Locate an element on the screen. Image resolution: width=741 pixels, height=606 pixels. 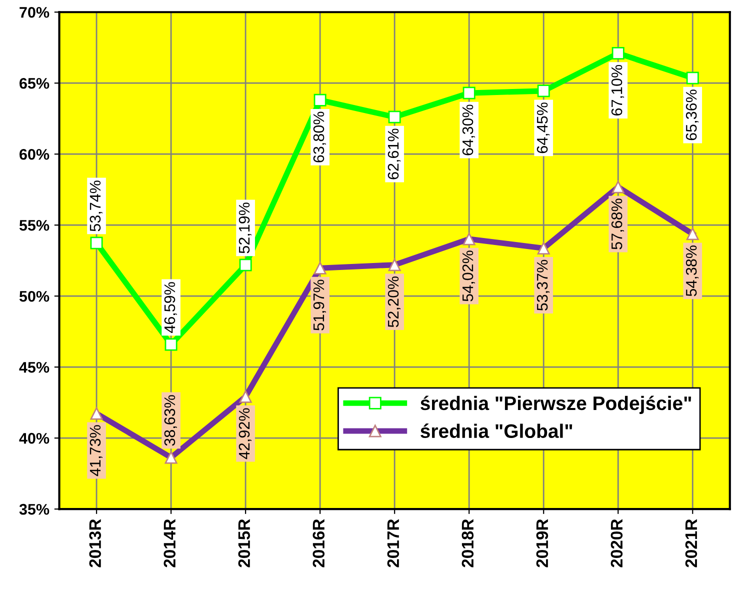
y-tick-label: 35% is located at coordinates (34, 509).